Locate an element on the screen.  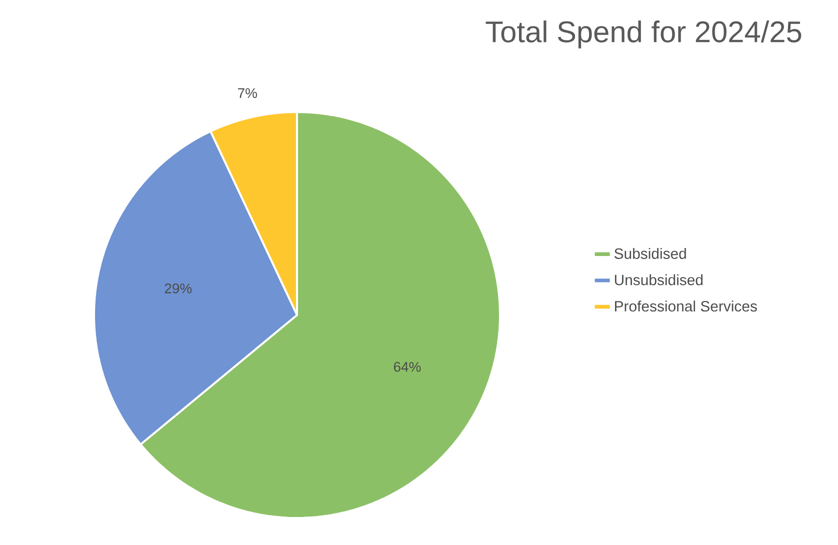
chart-title: Total Spend for 2024/25 is located at coordinates (644, 34).